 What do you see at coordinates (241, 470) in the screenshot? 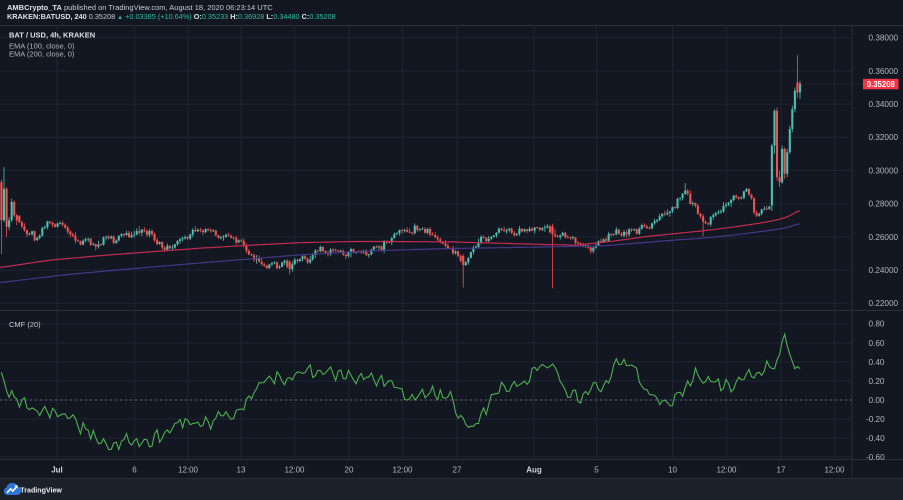
I see `svg-text: 13` at bounding box center [241, 470].